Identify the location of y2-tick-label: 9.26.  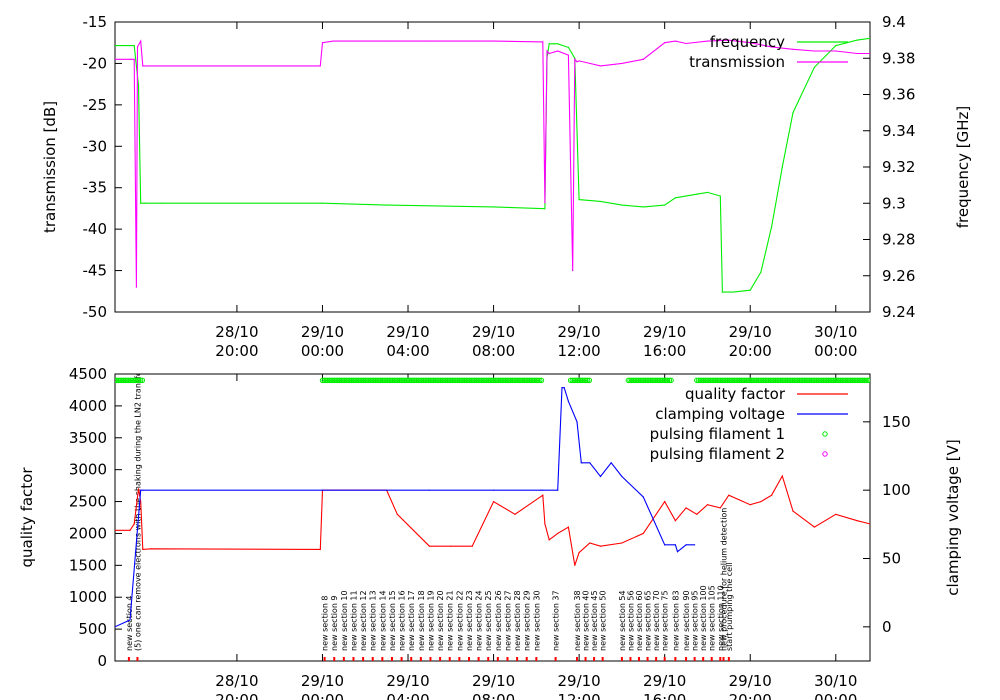
(898, 276).